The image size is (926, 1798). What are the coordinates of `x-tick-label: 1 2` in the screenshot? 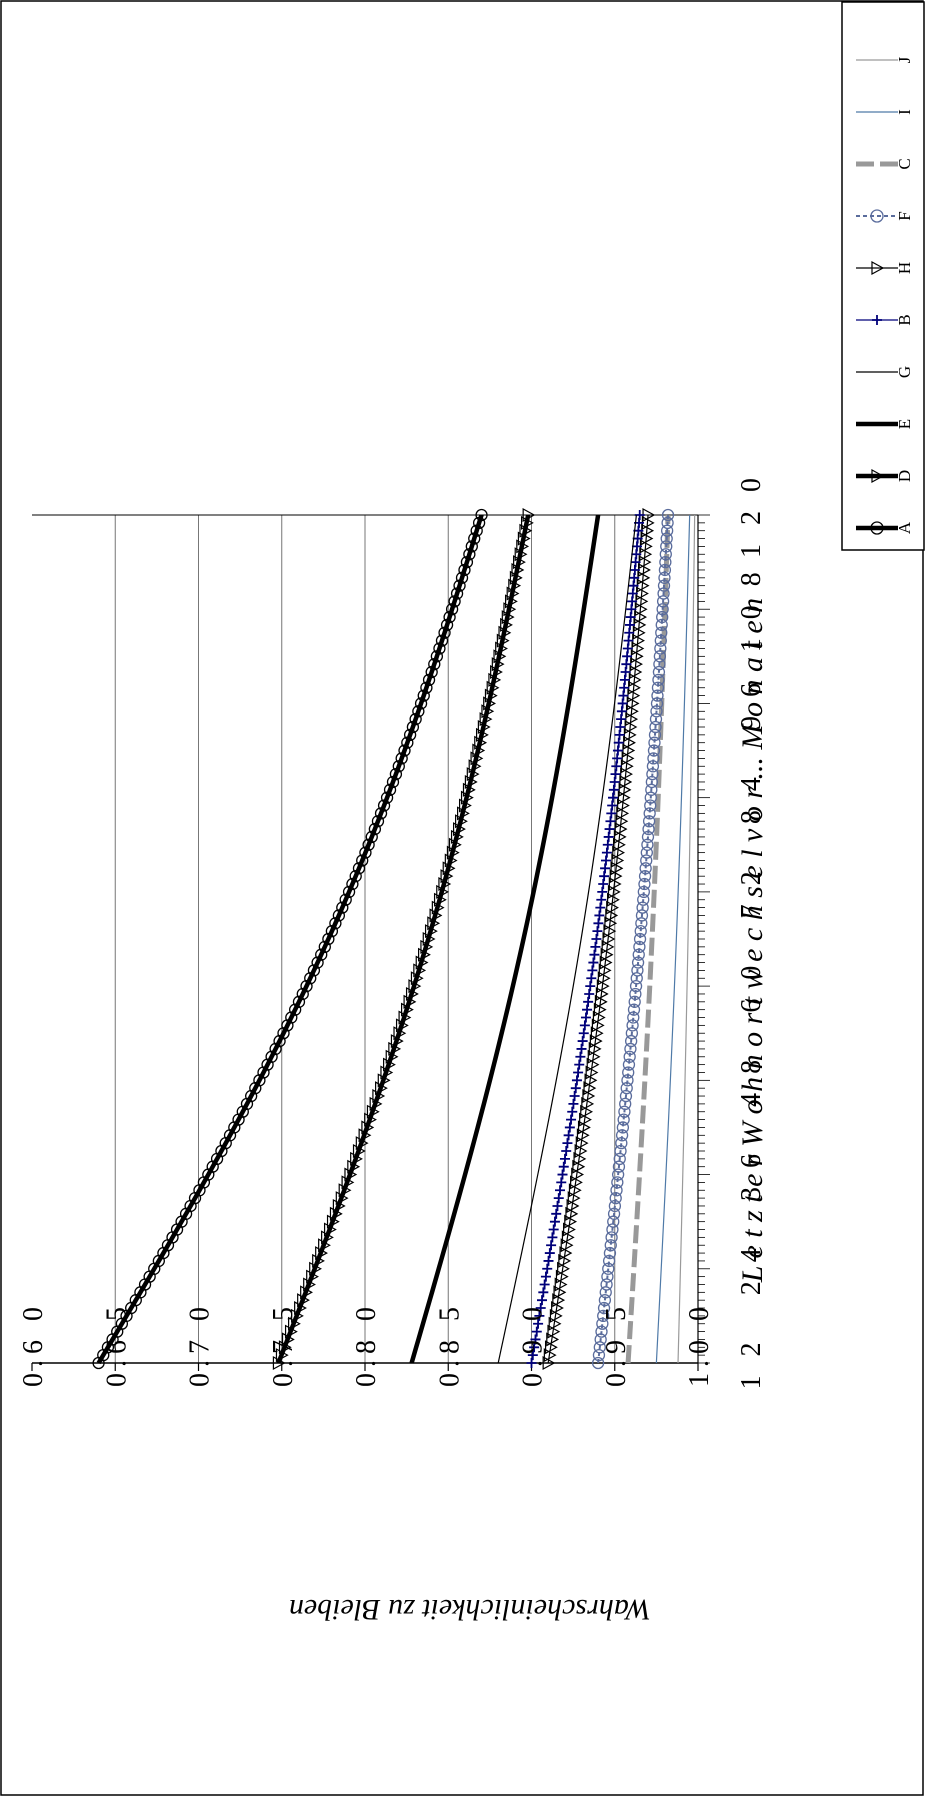 It's located at (751, 1363).